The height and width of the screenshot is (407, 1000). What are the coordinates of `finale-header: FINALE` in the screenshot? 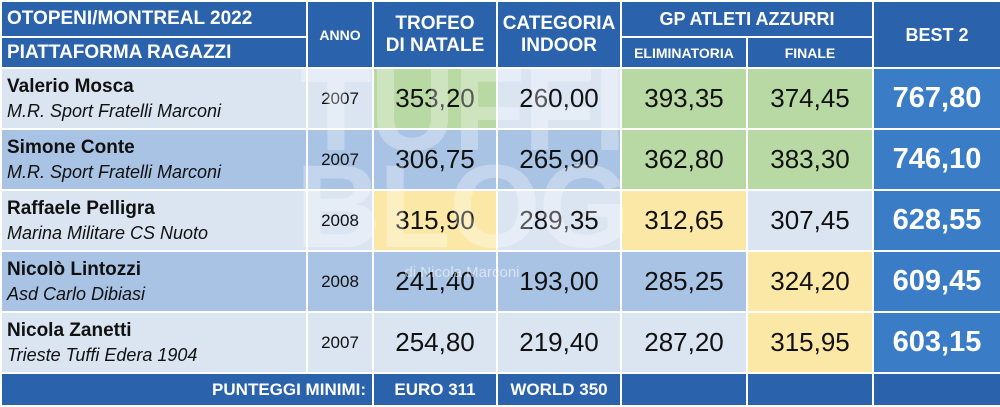 It's located at (810, 52).